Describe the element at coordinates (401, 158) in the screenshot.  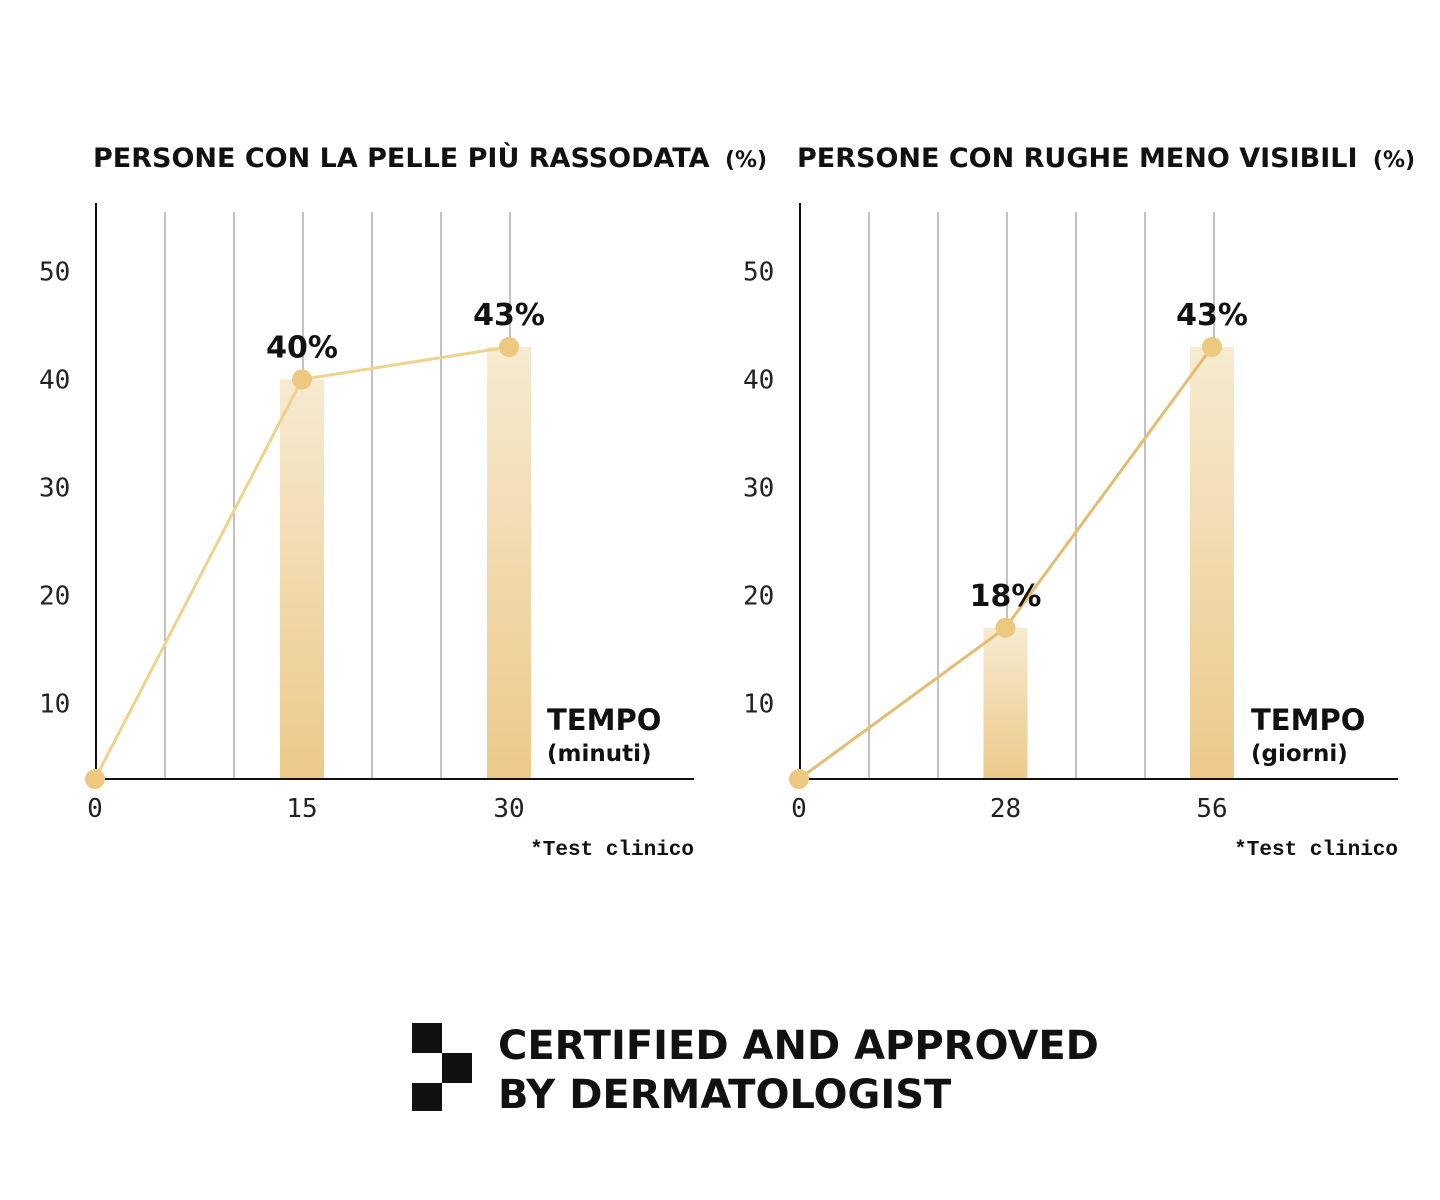
I see `chart-1-title-text: PERSONE CON LA PELLE PIÙ RASSODATA` at that location.